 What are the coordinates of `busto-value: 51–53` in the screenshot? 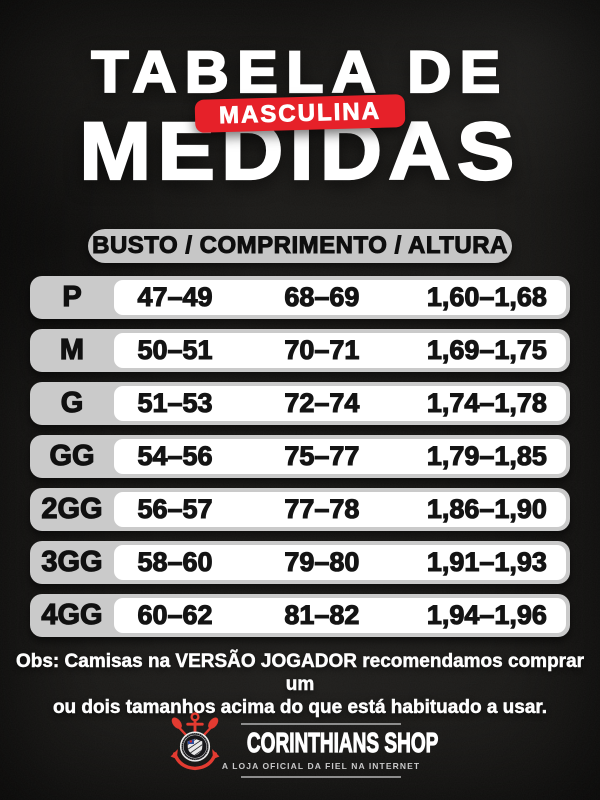 It's located at (175, 402).